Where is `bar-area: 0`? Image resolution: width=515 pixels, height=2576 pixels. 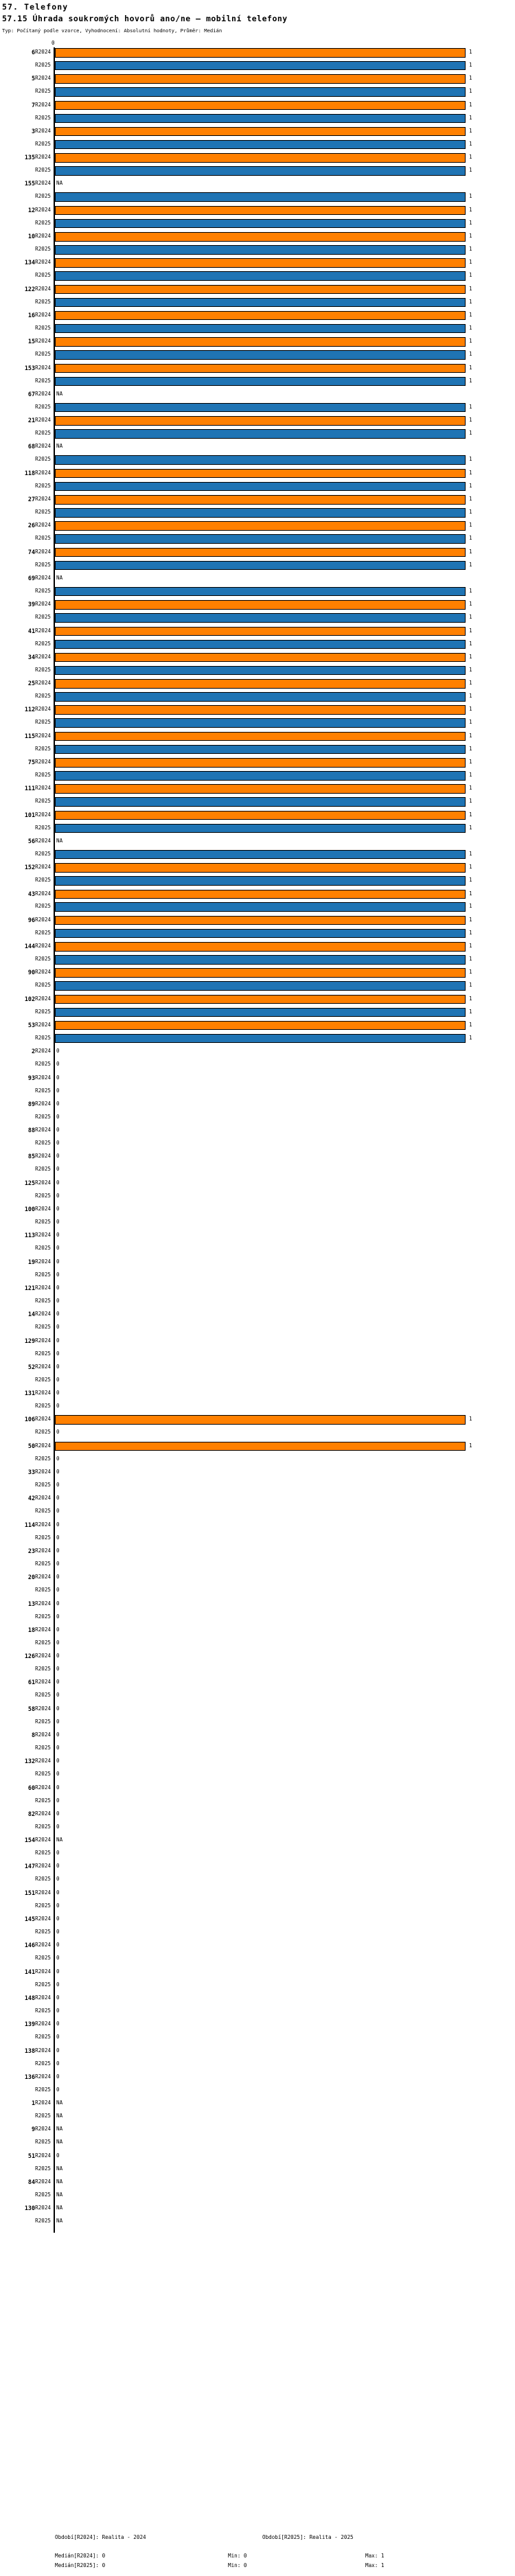 bar-area: 0 is located at coordinates (285, 1538).